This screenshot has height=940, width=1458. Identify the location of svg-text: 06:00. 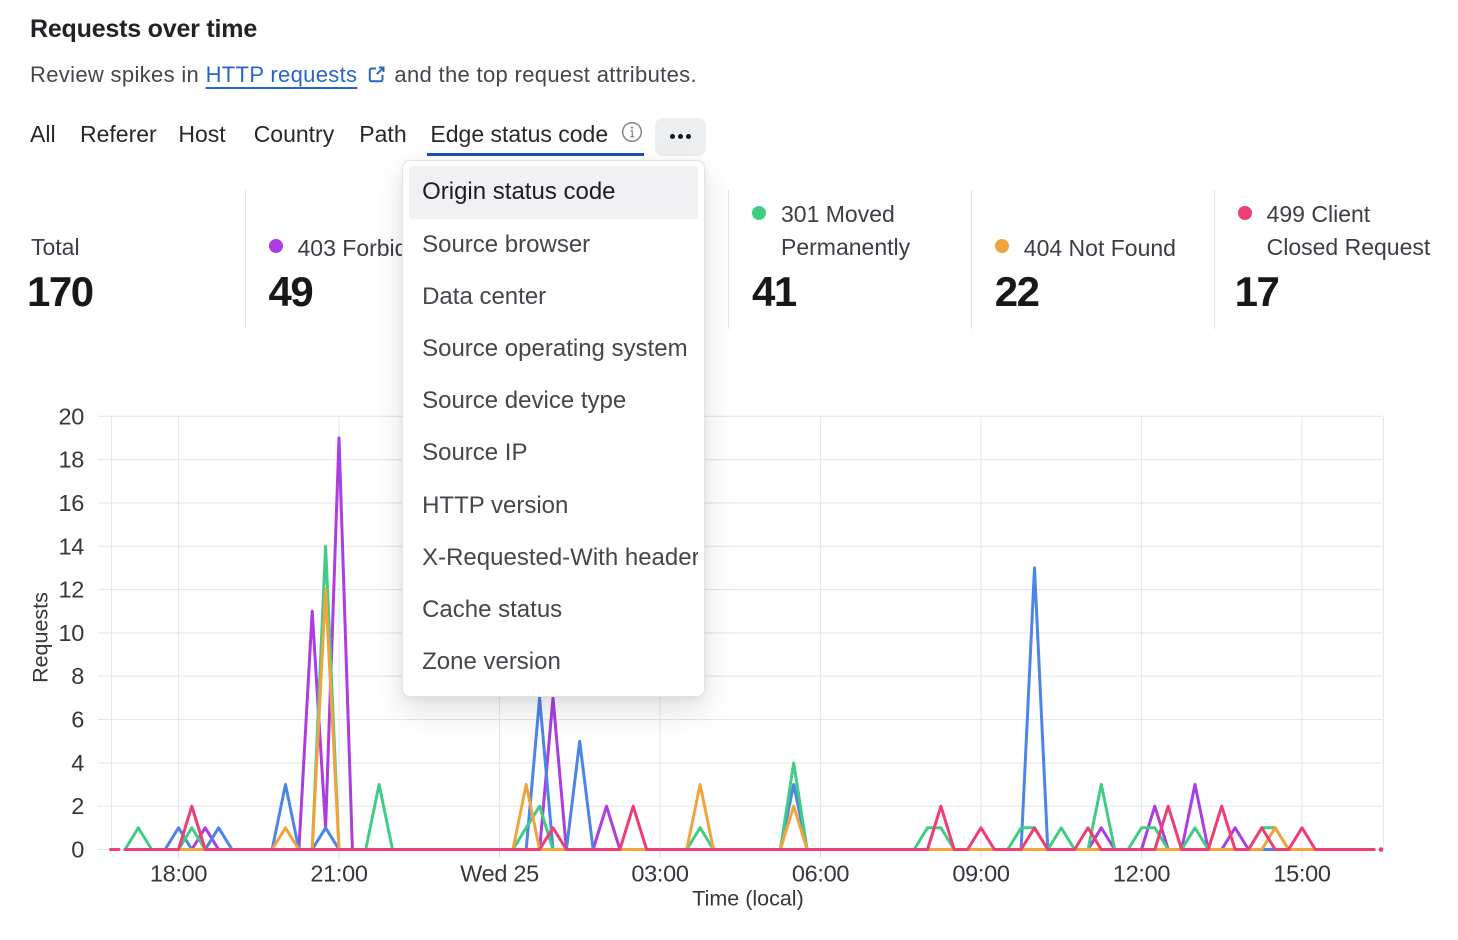
(821, 874).